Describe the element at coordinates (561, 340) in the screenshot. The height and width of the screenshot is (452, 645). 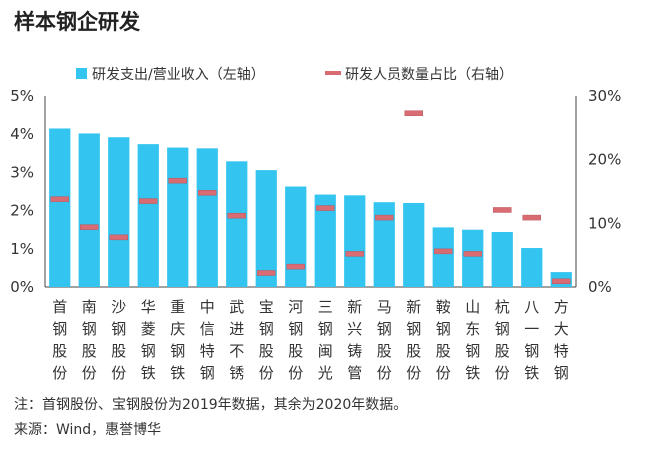
I see `category-label: 方大特钢` at that location.